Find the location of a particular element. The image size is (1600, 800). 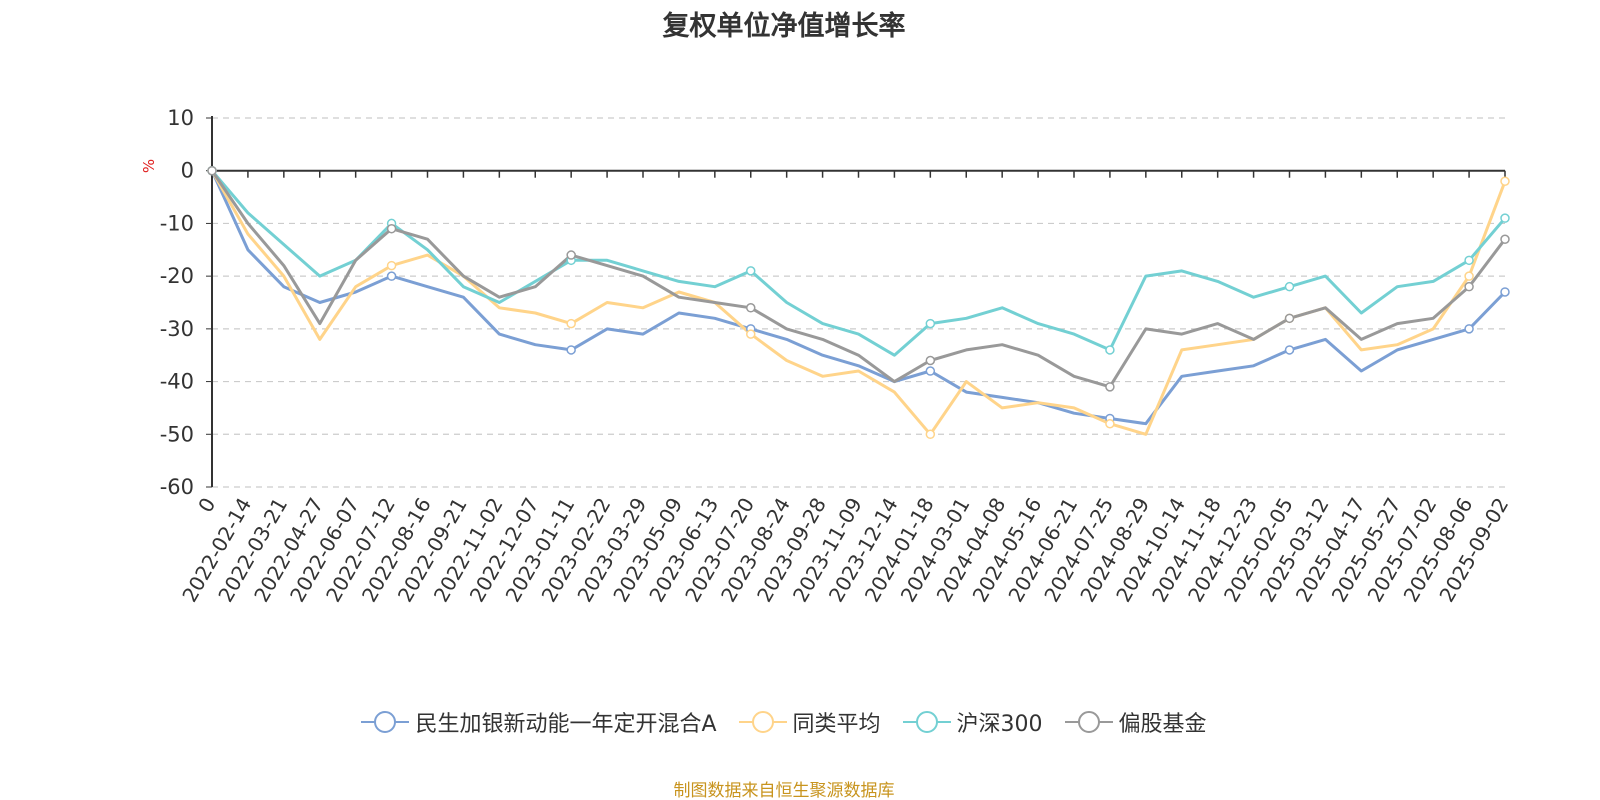

y-tick-label: 10 is located at coordinates (180, 118).